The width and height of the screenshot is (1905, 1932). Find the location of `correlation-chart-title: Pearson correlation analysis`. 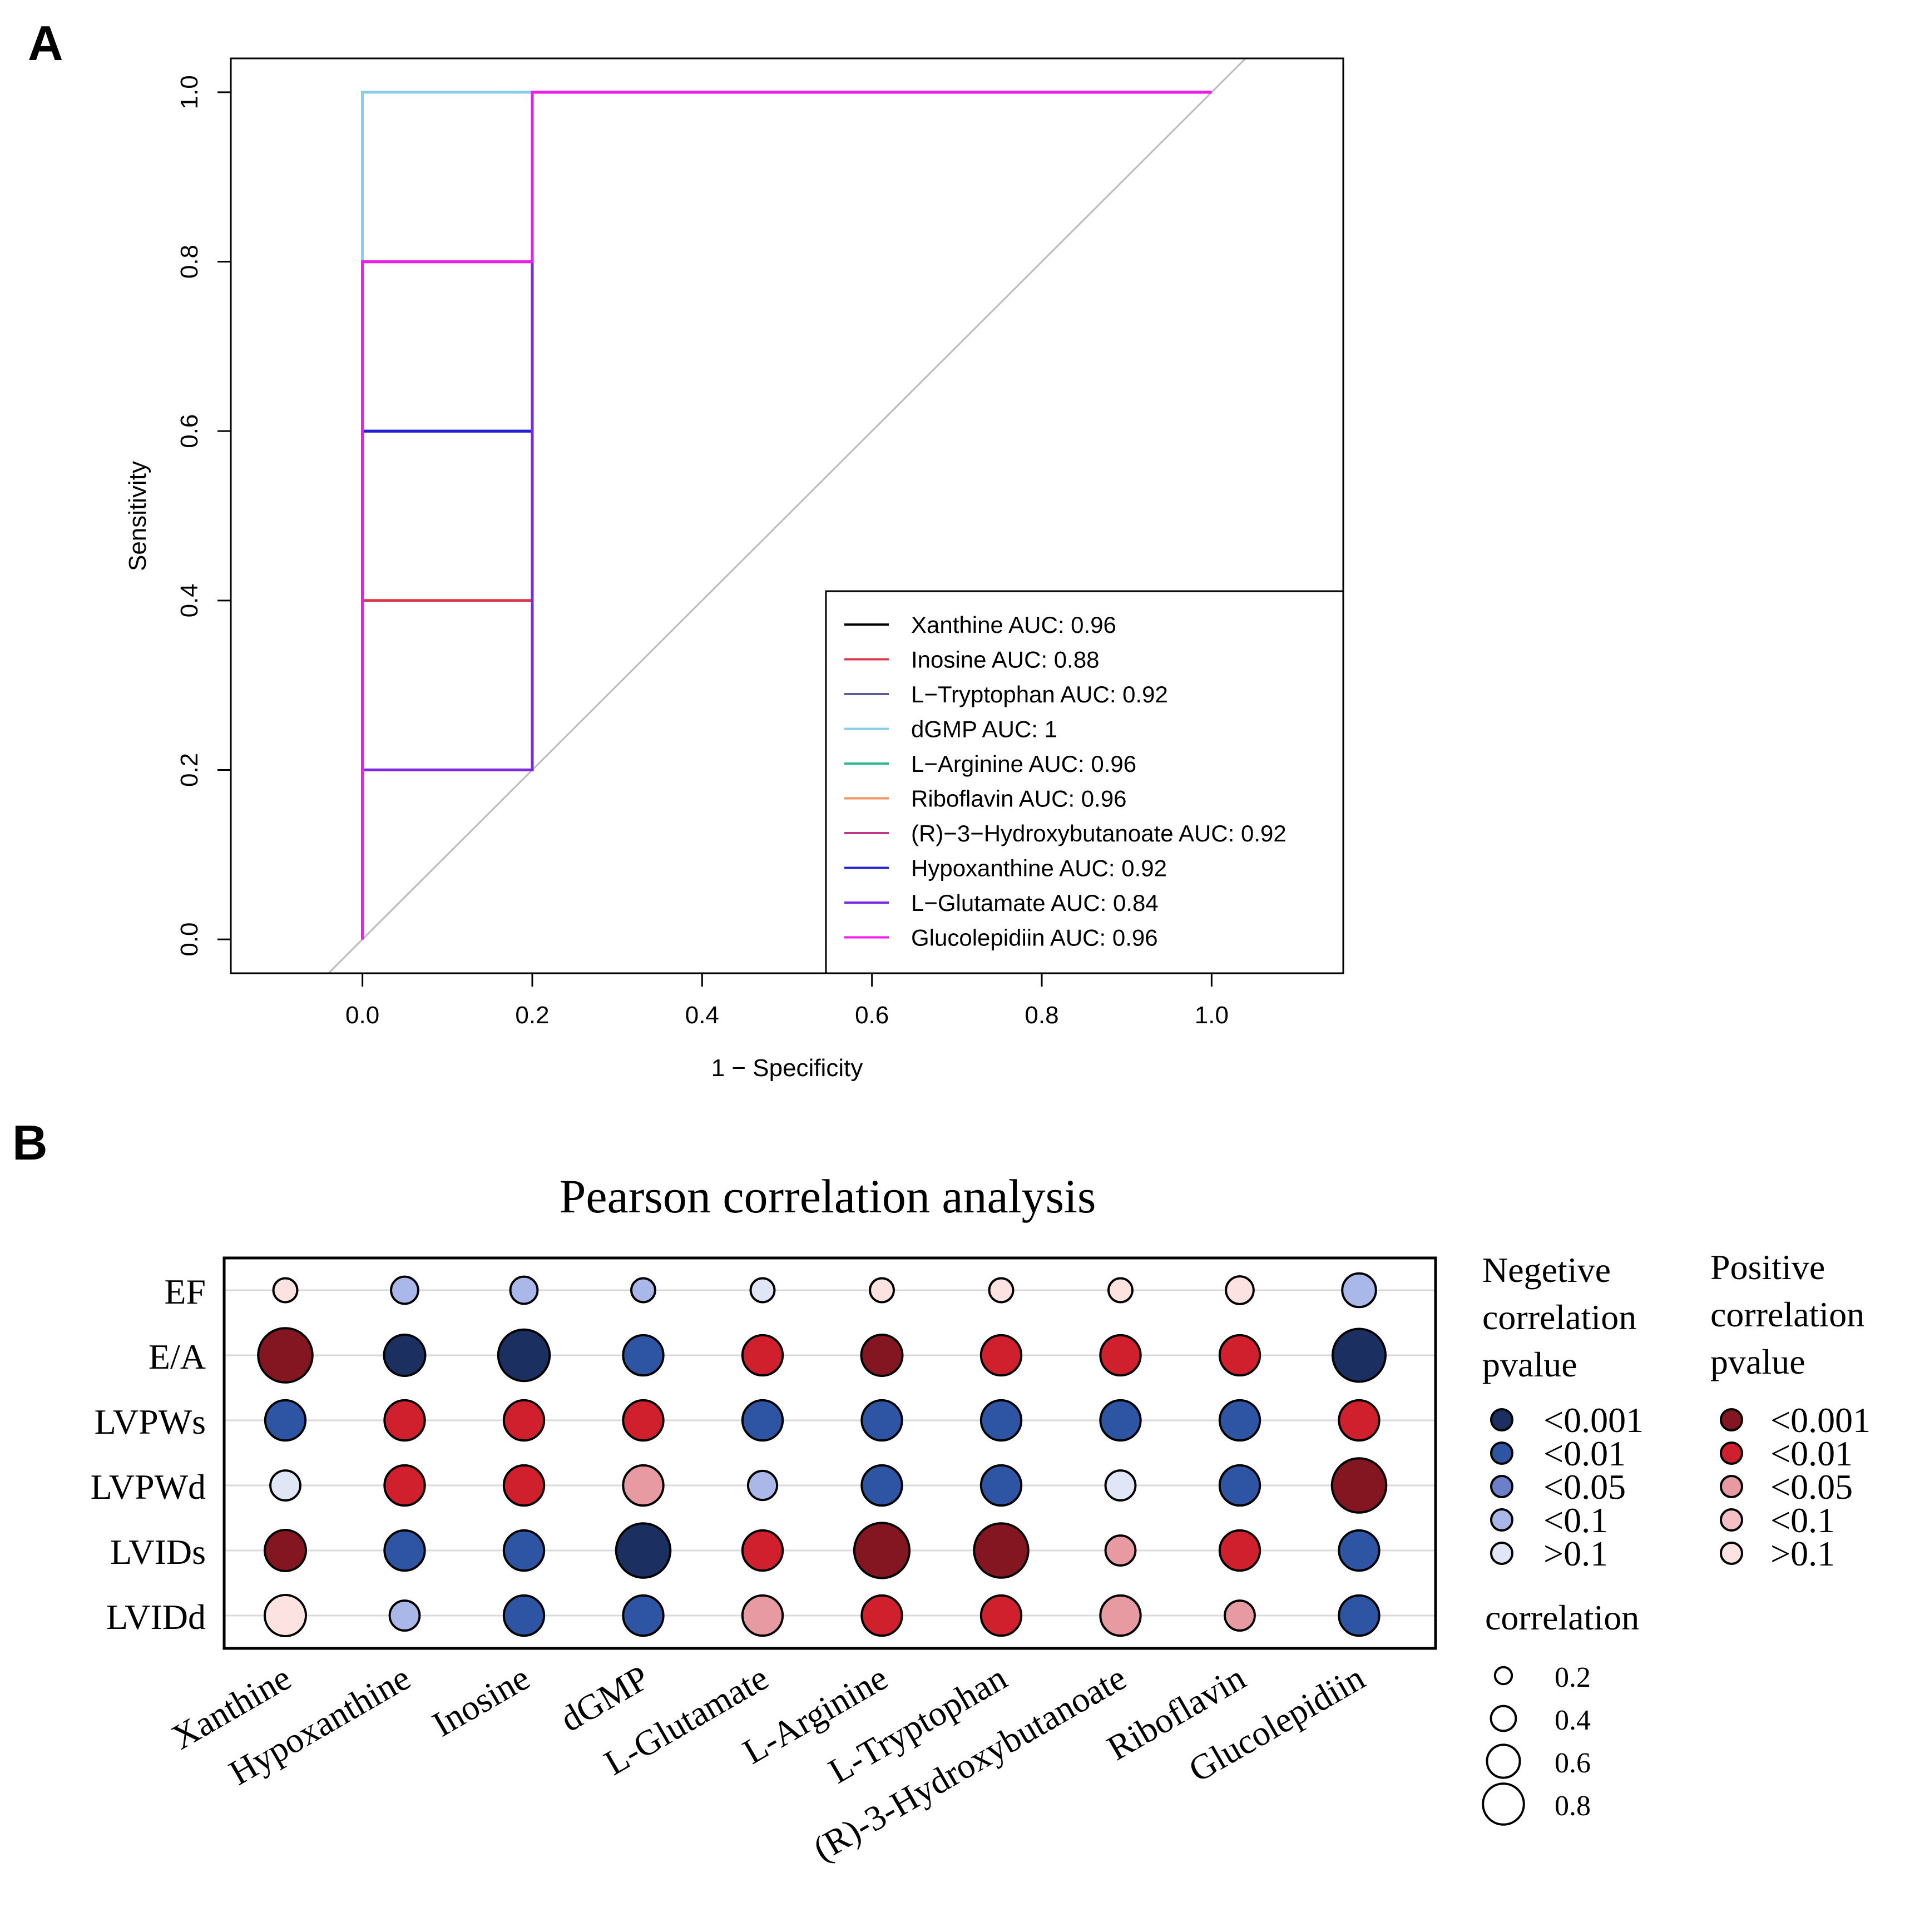

correlation-chart-title: Pearson correlation analysis is located at coordinates (828, 1196).